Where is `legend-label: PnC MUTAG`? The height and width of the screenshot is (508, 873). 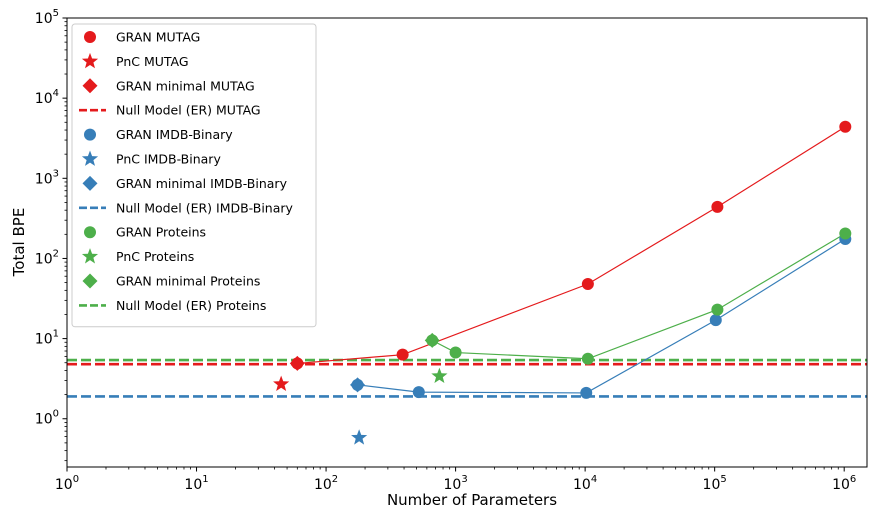
legend-label: PnC MUTAG is located at coordinates (152, 61).